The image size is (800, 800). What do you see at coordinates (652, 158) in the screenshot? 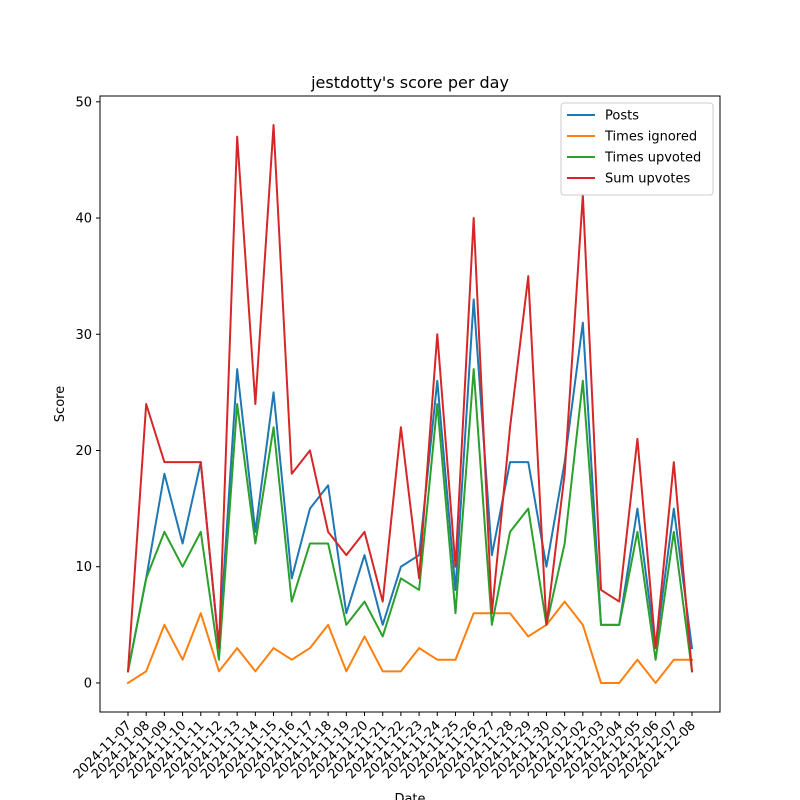
I see `legend-label-times-upvoted: Times upvoted` at bounding box center [652, 158].